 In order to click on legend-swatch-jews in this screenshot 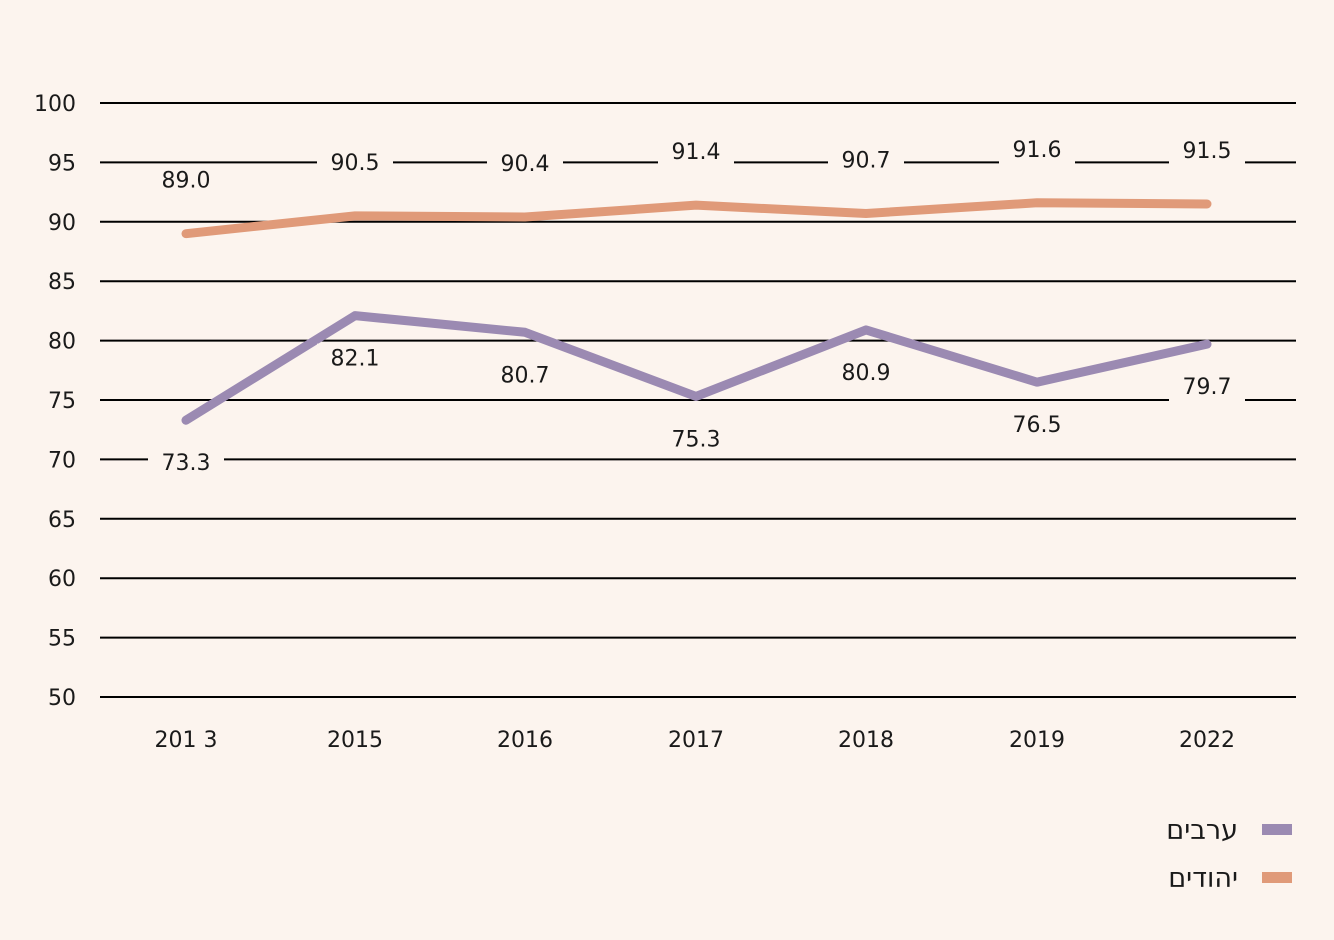, I will do `click(1277, 877)`.